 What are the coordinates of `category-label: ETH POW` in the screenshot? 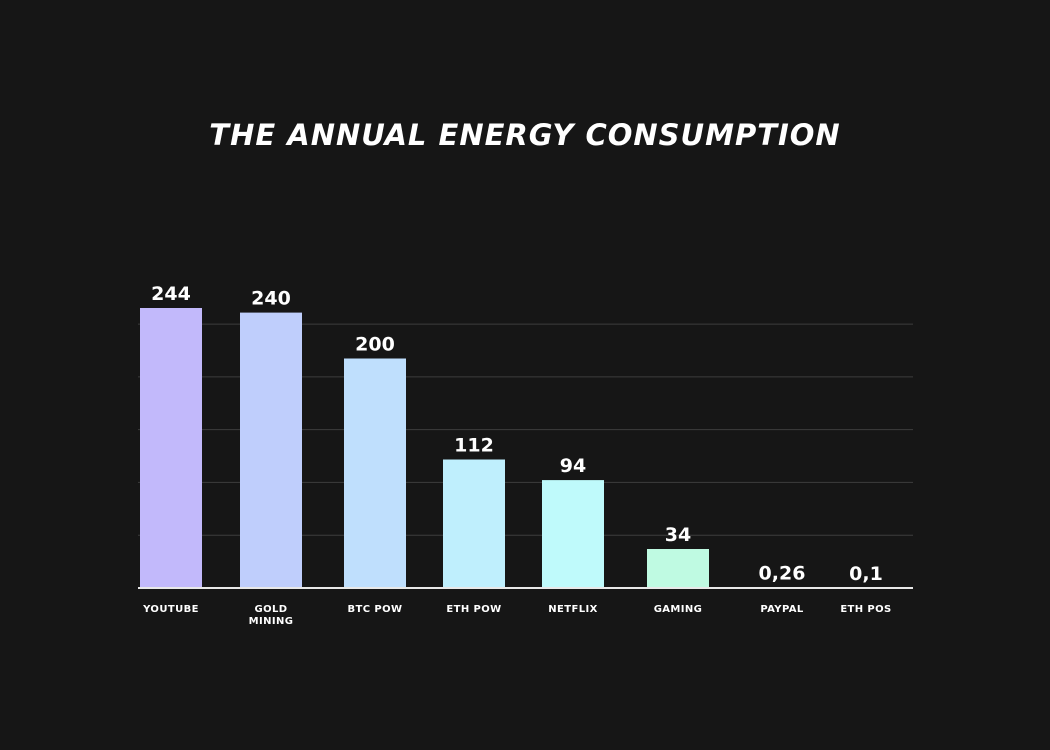 It's located at (473, 609).